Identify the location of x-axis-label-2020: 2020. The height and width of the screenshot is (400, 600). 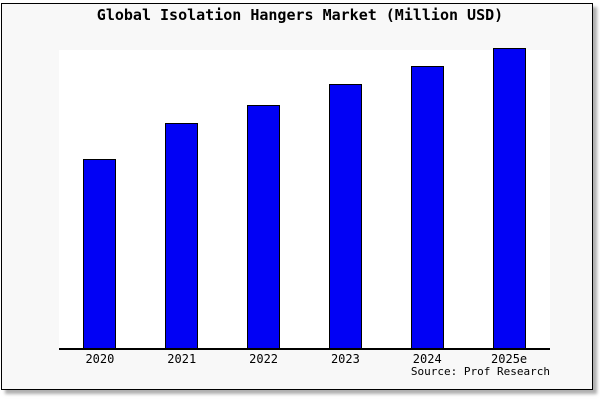
(100, 359).